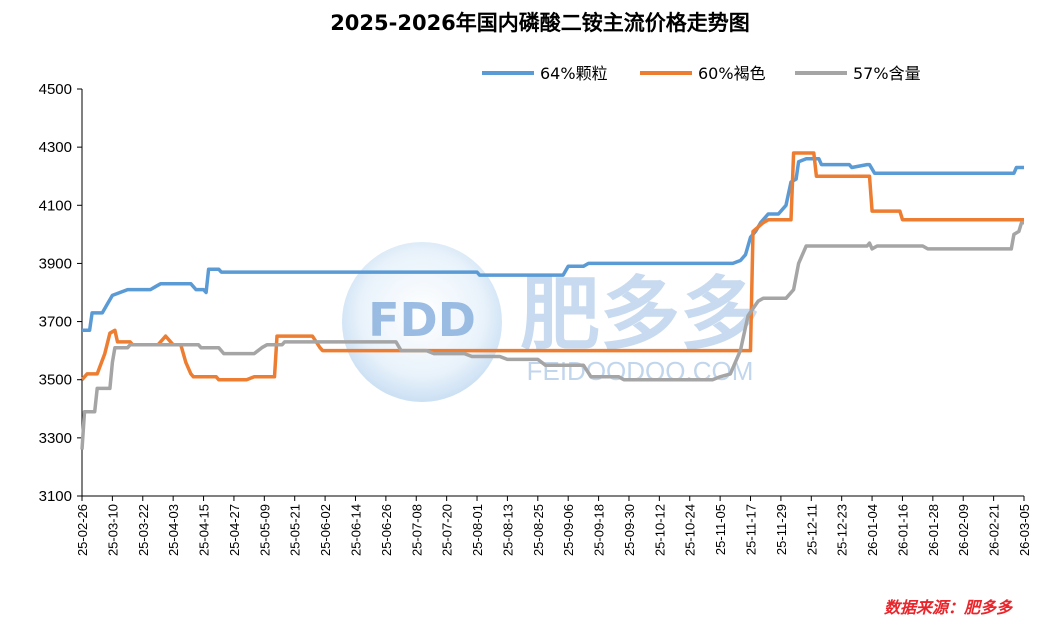 The image size is (1052, 630). What do you see at coordinates (963, 530) in the screenshot?
I see `x-tick-label: 26-02-09` at bounding box center [963, 530].